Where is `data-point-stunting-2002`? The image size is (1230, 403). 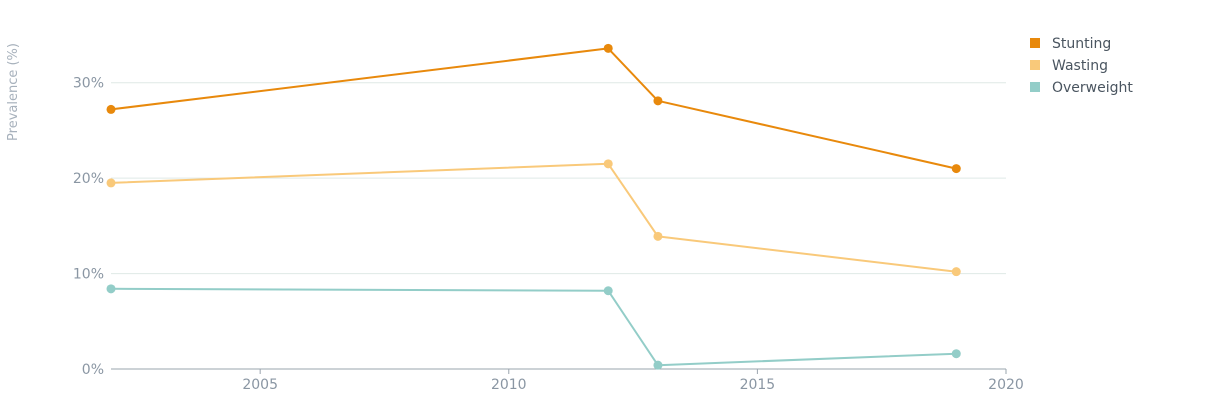 data-point-stunting-2002 is located at coordinates (111, 109).